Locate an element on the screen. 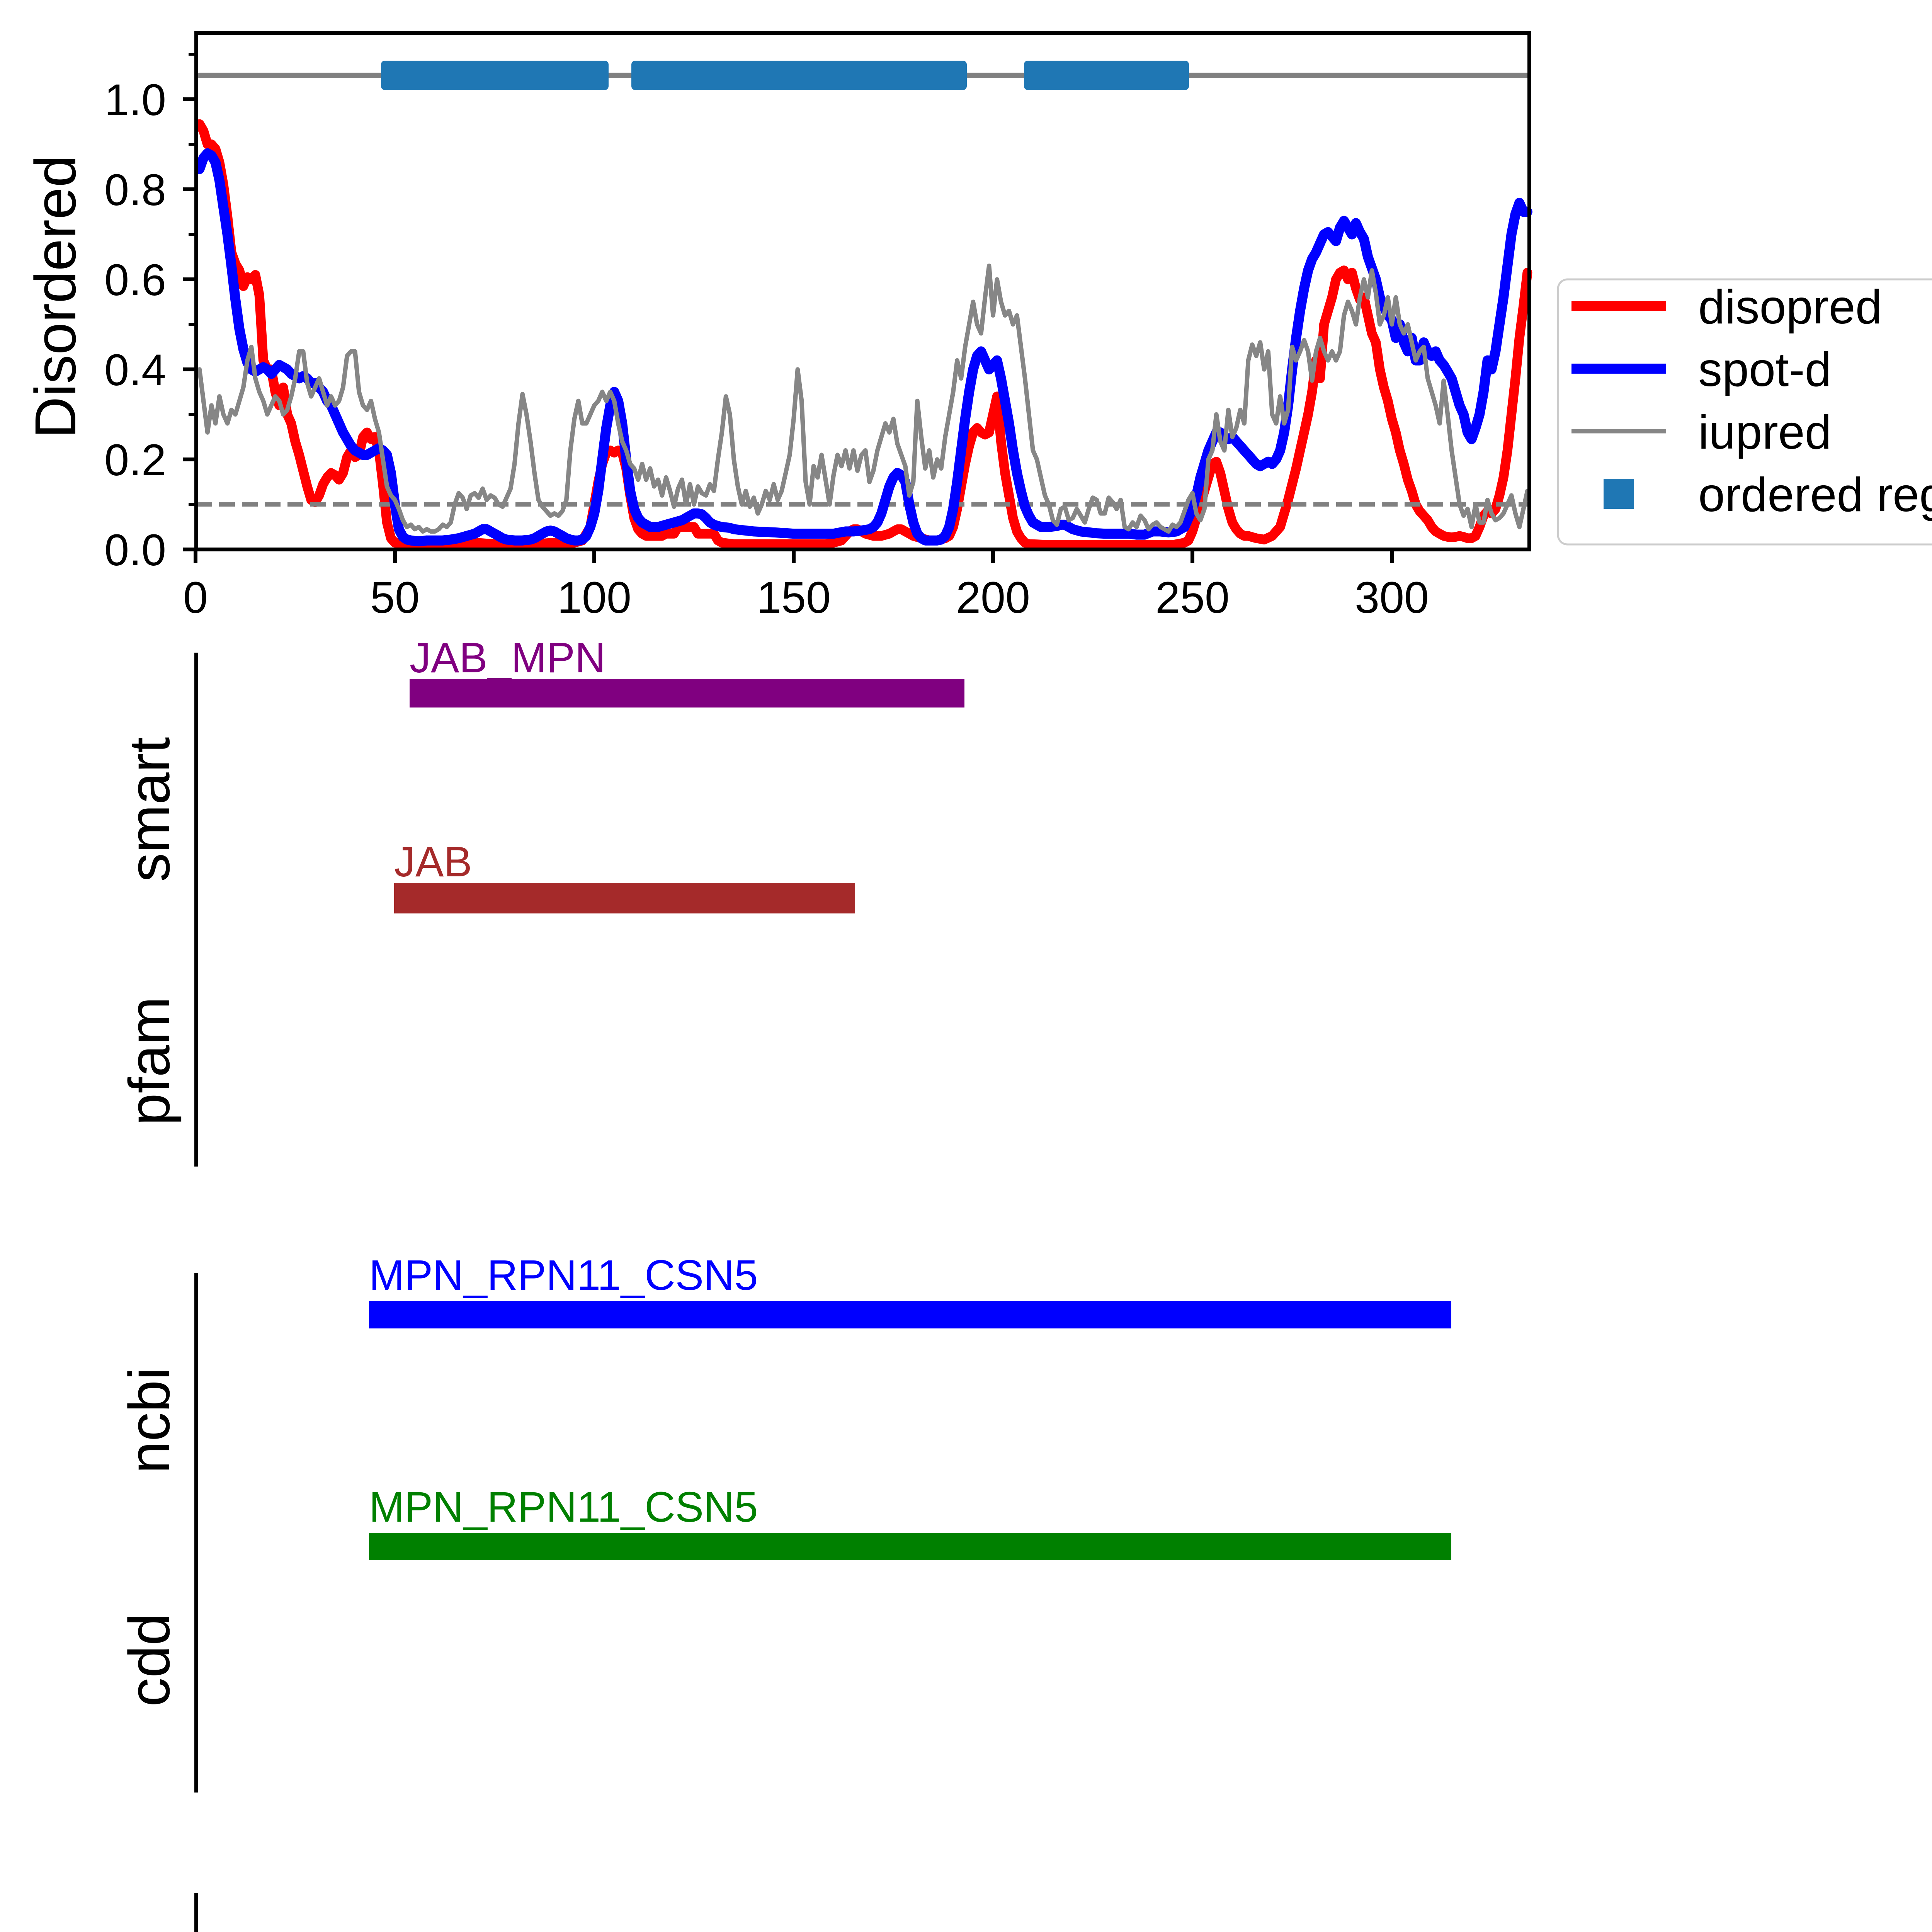  svg-text: 0.0 is located at coordinates (135, 550).